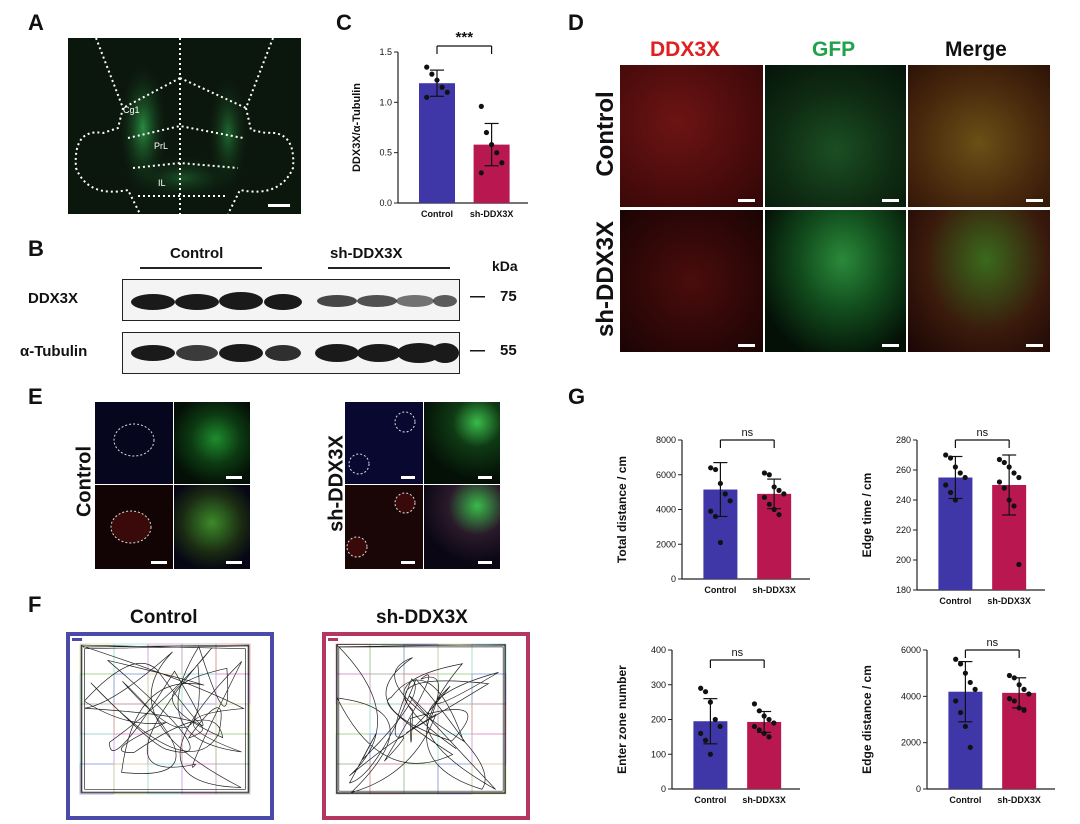 The height and width of the screenshot is (824, 1080). What do you see at coordinates (508, 296) in the screenshot?
I see `wb-kda-75: 75` at bounding box center [508, 296].